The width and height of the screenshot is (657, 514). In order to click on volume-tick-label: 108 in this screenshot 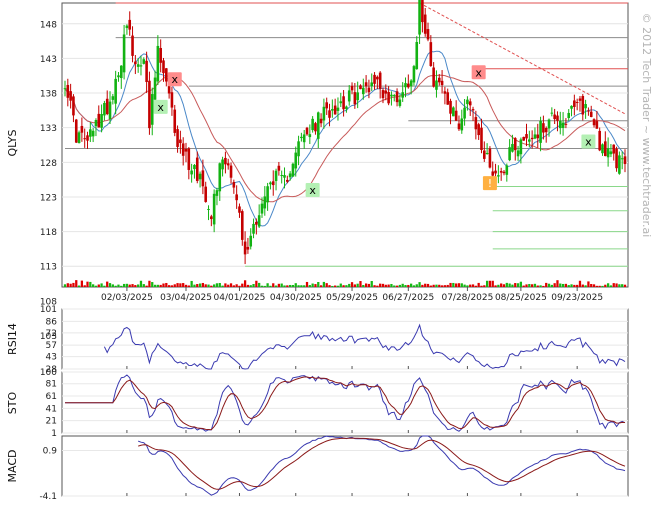, I will do `click(48, 302)`.